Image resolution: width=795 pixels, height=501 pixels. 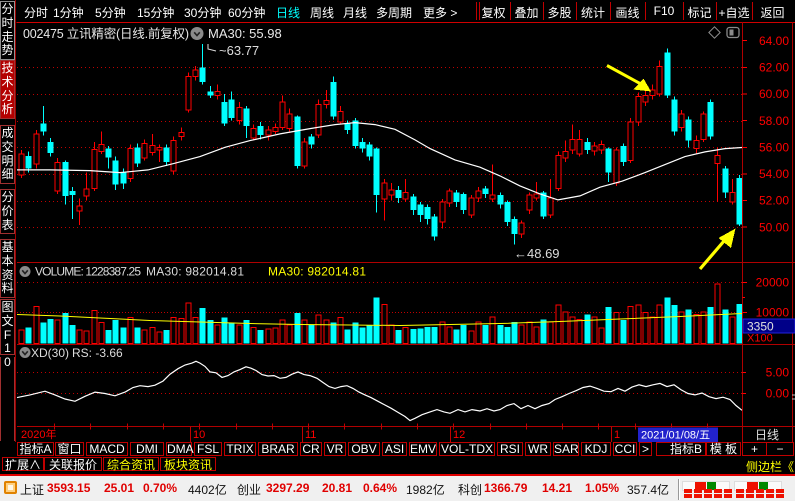 I want to click on svg-text: MA30: 55.98, so click(x=245, y=33).